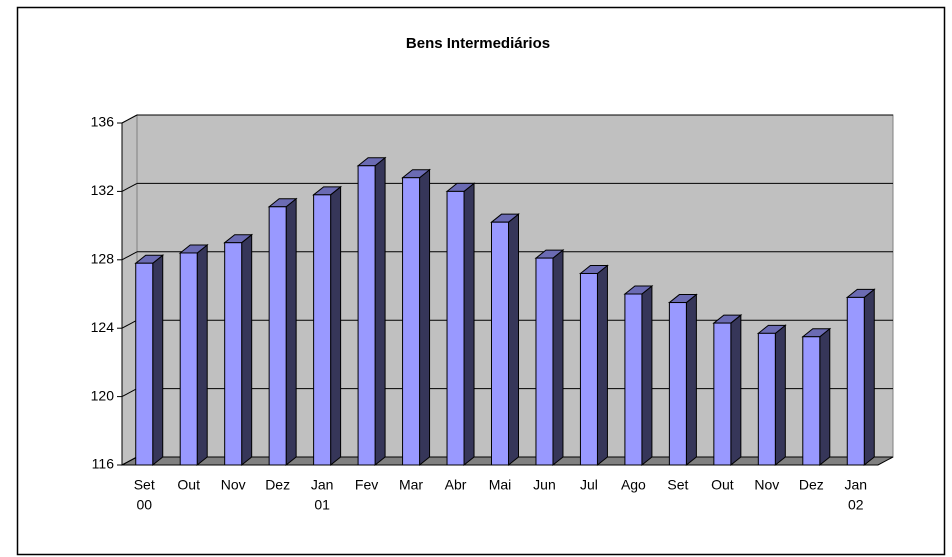 The width and height of the screenshot is (952, 557). Describe the element at coordinates (144, 505) in the screenshot. I see `x-tick-label: 00` at that location.